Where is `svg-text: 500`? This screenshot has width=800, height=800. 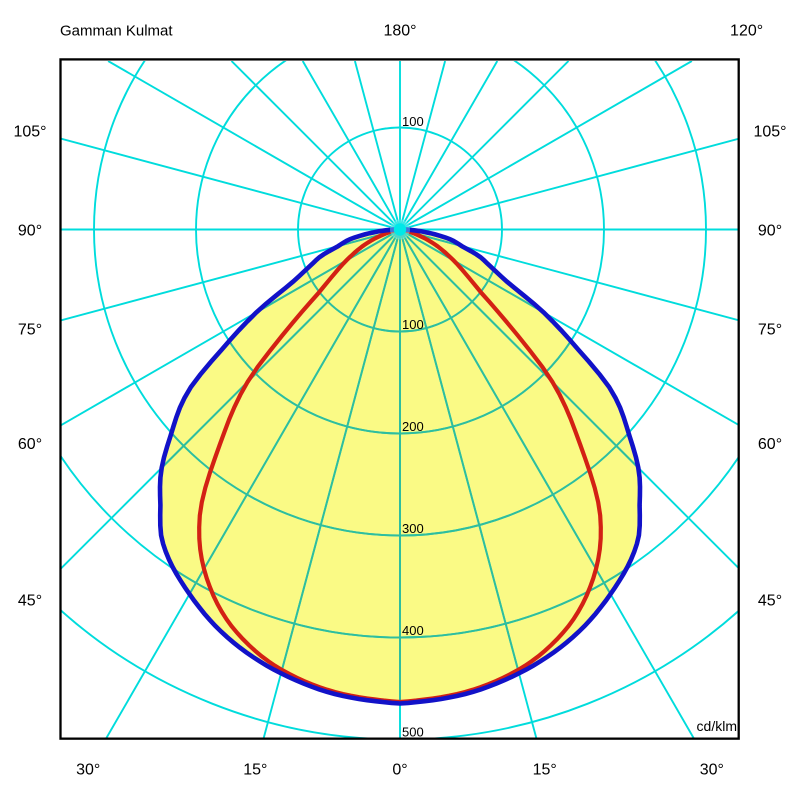
svg-text: 500 is located at coordinates (413, 732).